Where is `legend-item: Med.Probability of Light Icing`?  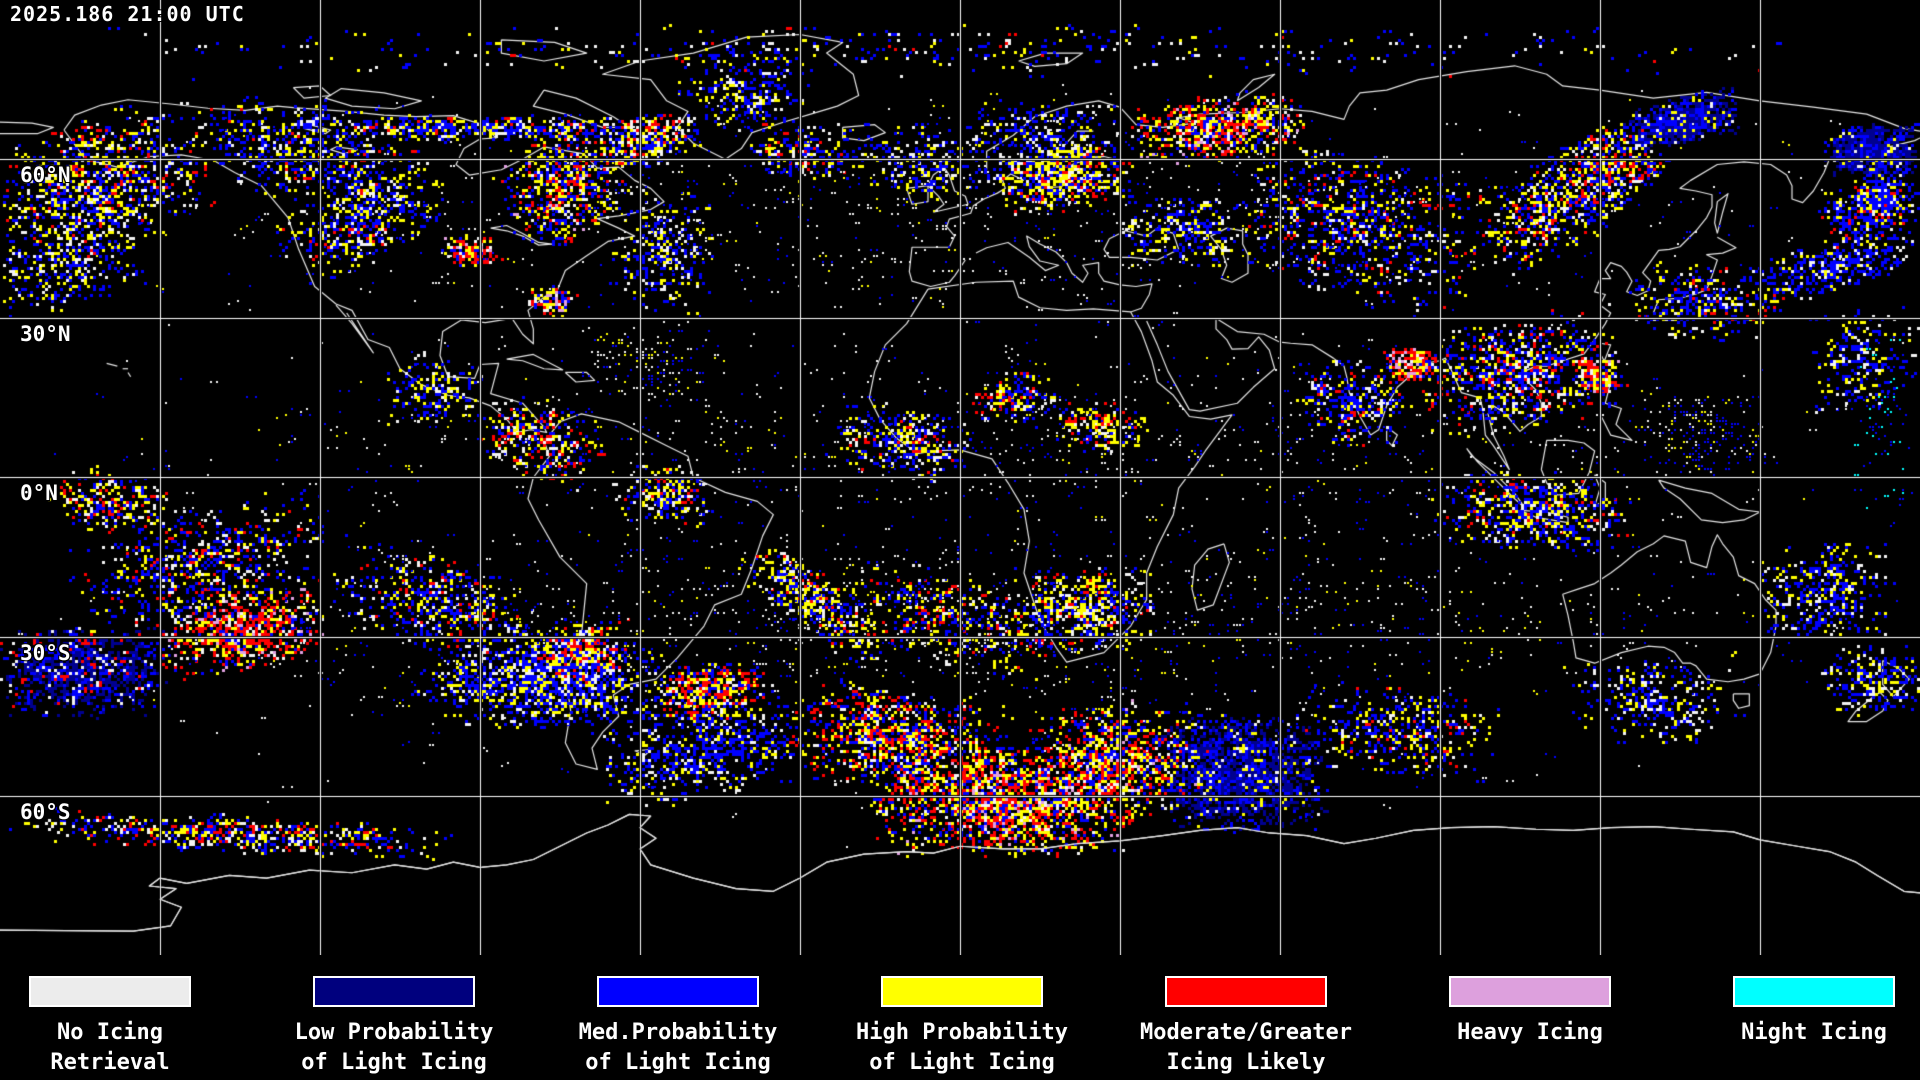
legend-item: Med.Probability of Light Icing is located at coordinates (678, 1027).